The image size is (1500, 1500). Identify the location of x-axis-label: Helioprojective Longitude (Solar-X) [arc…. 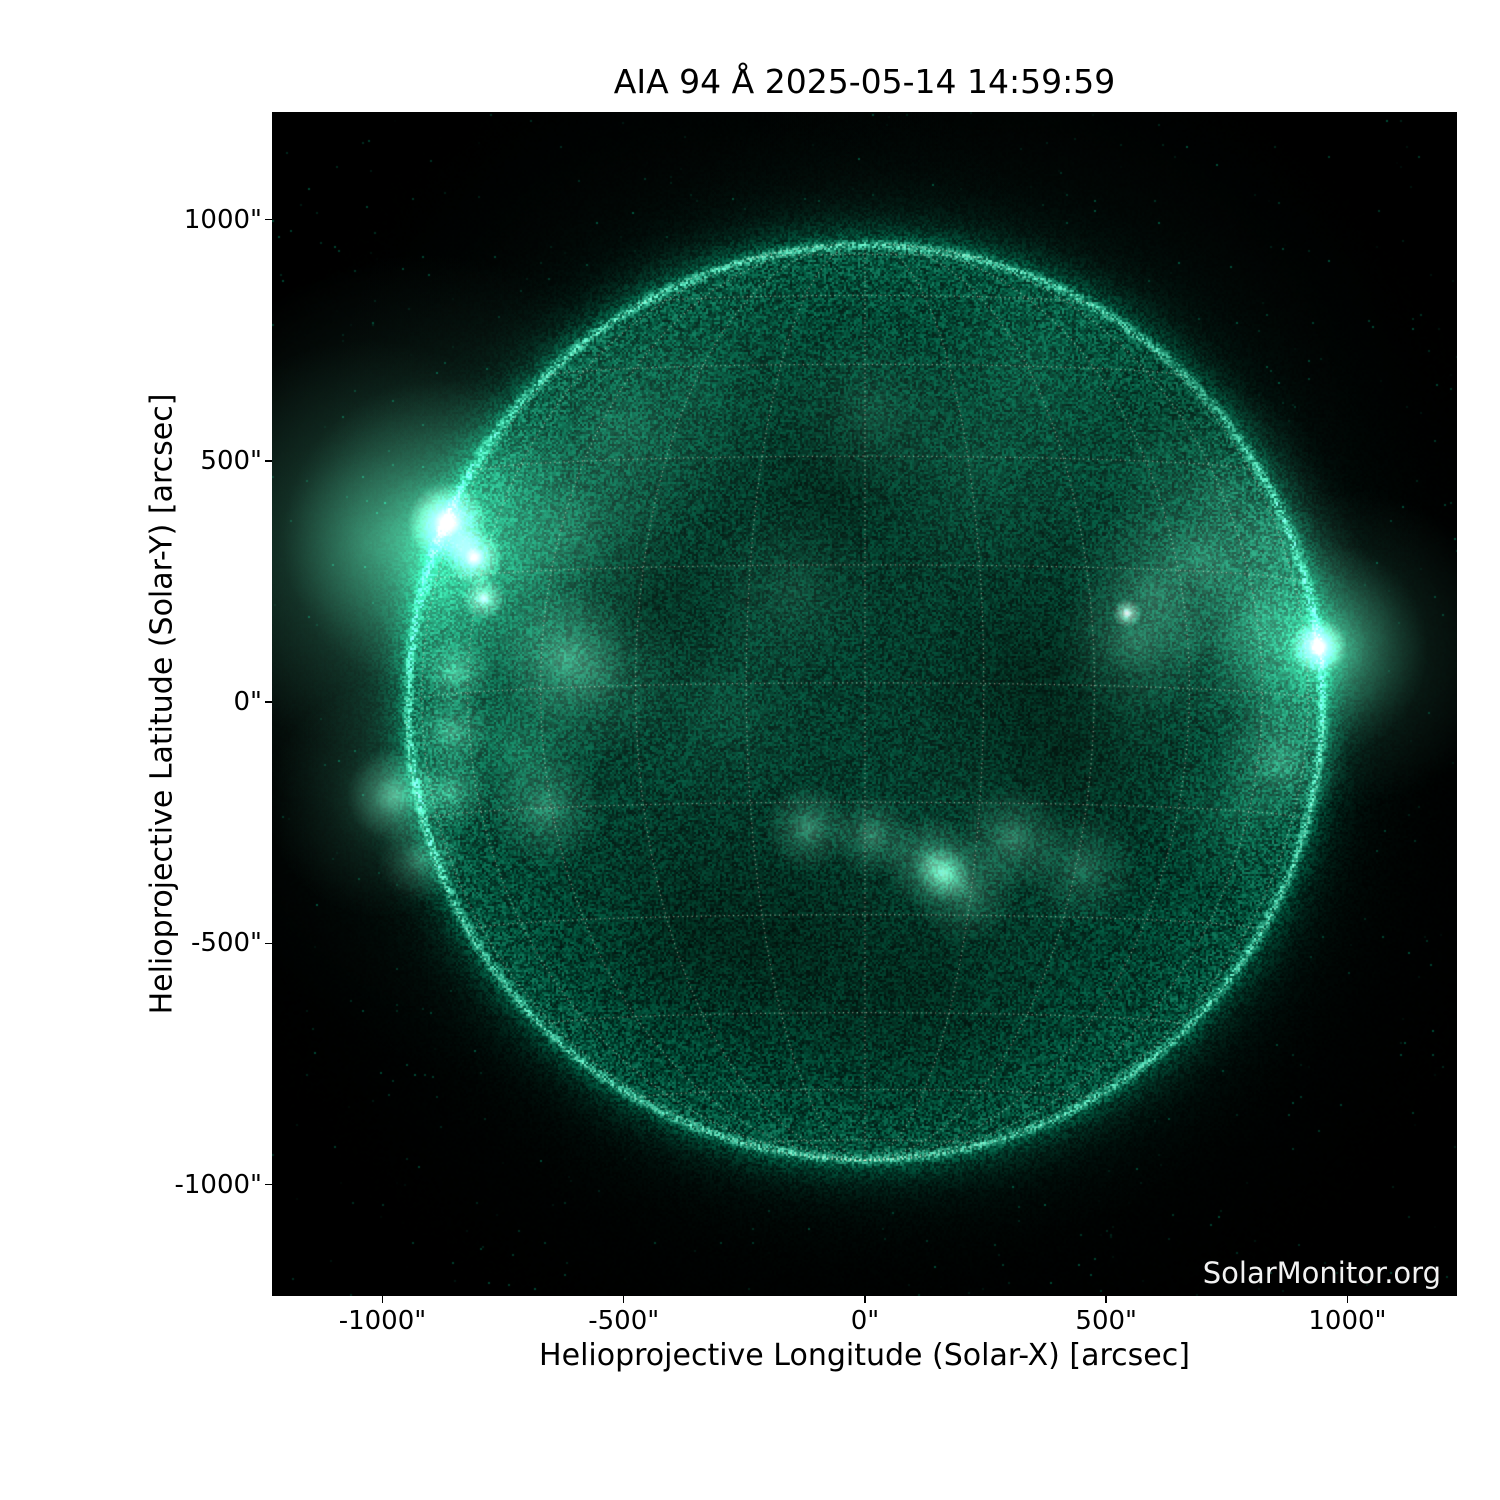
(864, 1355).